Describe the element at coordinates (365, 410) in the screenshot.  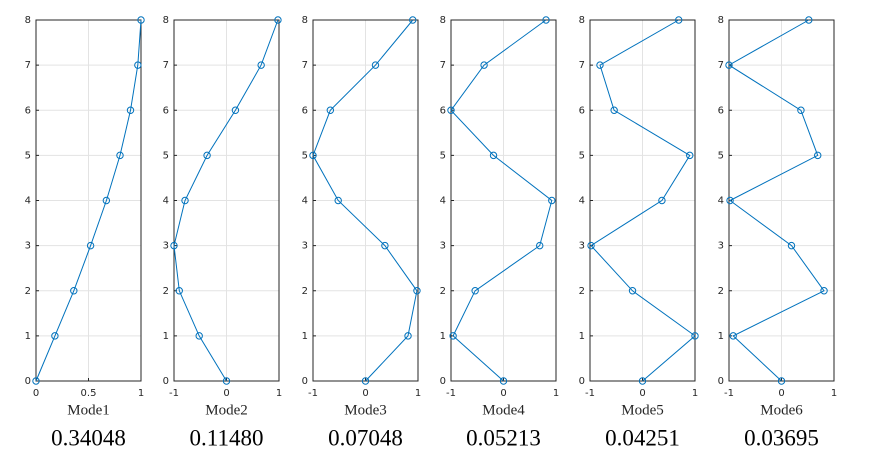
I see `x-axis-label: Mode3` at that location.